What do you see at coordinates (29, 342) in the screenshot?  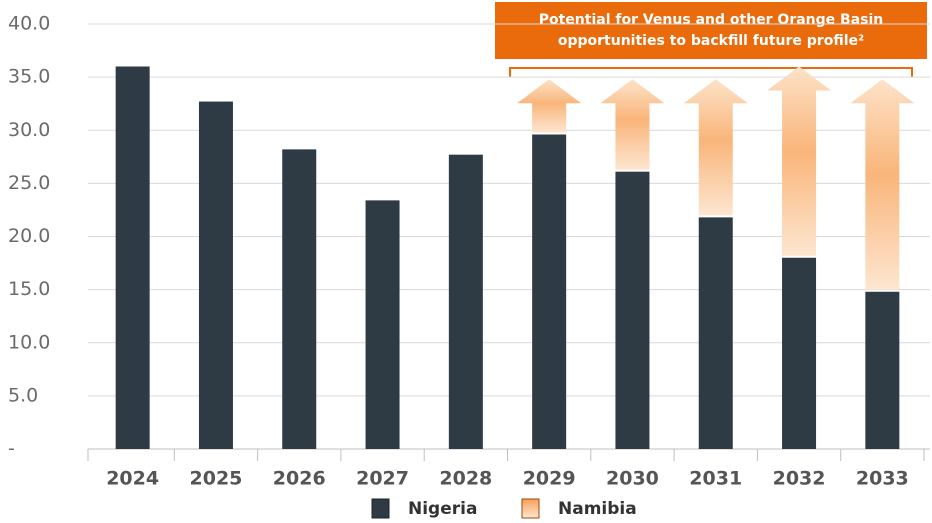 I see `y-tick-label: 10.0` at bounding box center [29, 342].